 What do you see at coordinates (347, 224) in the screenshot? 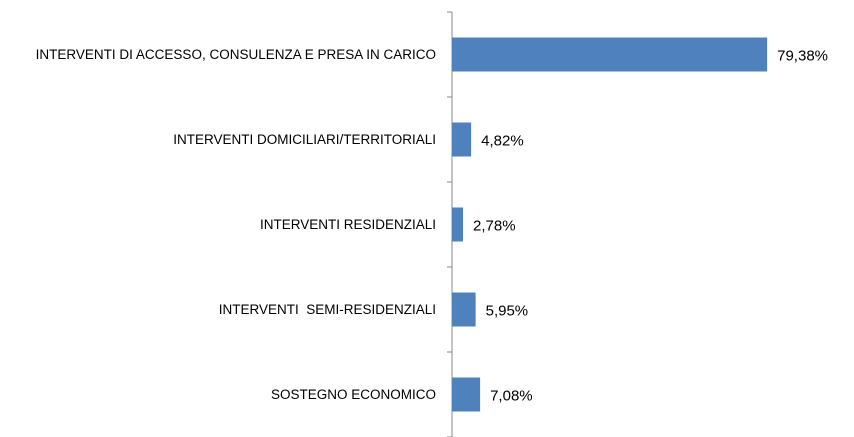
I see `category-label: INTERVENTI RESIDENZIALI` at bounding box center [347, 224].